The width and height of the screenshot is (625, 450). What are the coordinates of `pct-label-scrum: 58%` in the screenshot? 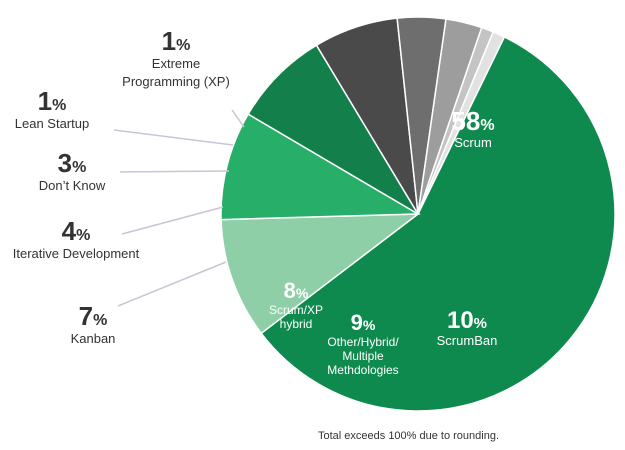 It's located at (472, 121).